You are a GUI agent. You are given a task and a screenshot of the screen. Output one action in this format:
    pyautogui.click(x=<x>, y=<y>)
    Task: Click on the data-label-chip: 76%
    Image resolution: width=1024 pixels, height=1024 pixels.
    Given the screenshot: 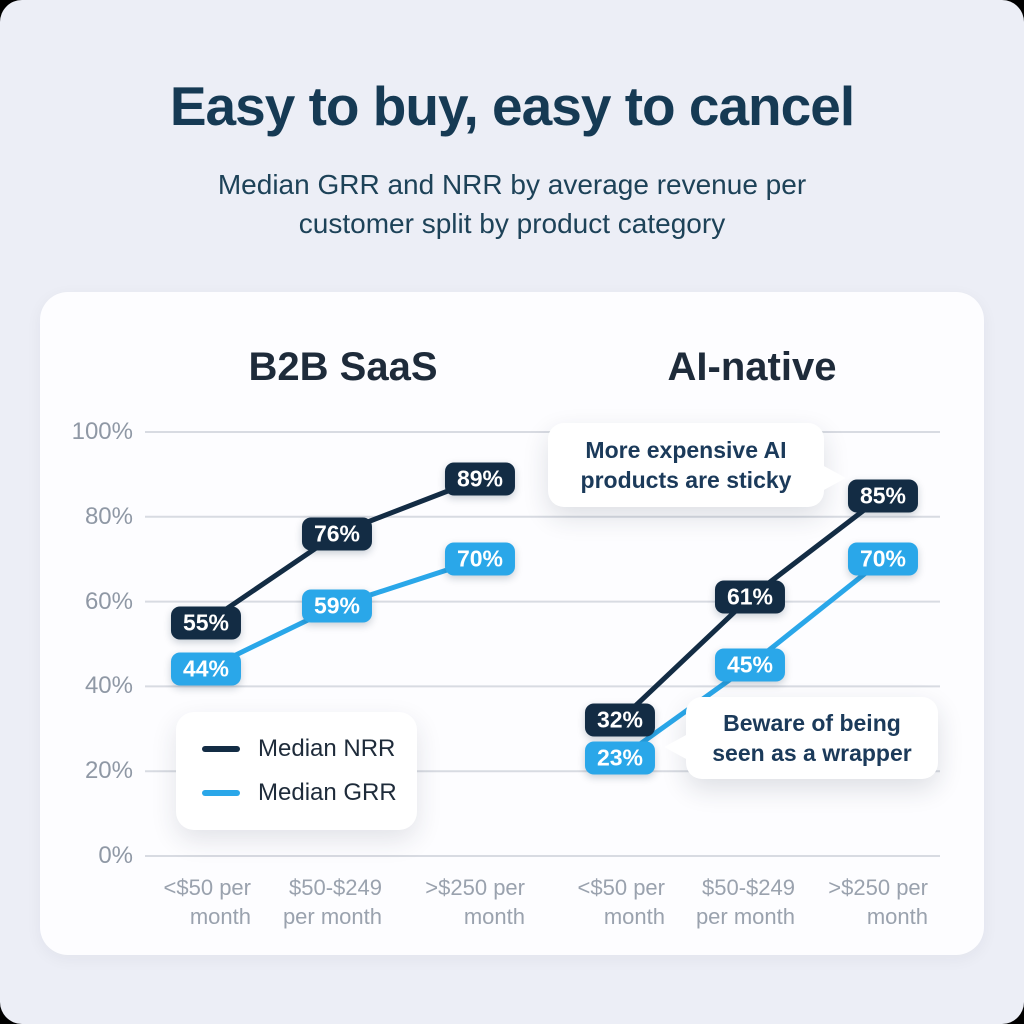 What is the action you would take?
    pyautogui.click(x=337, y=534)
    